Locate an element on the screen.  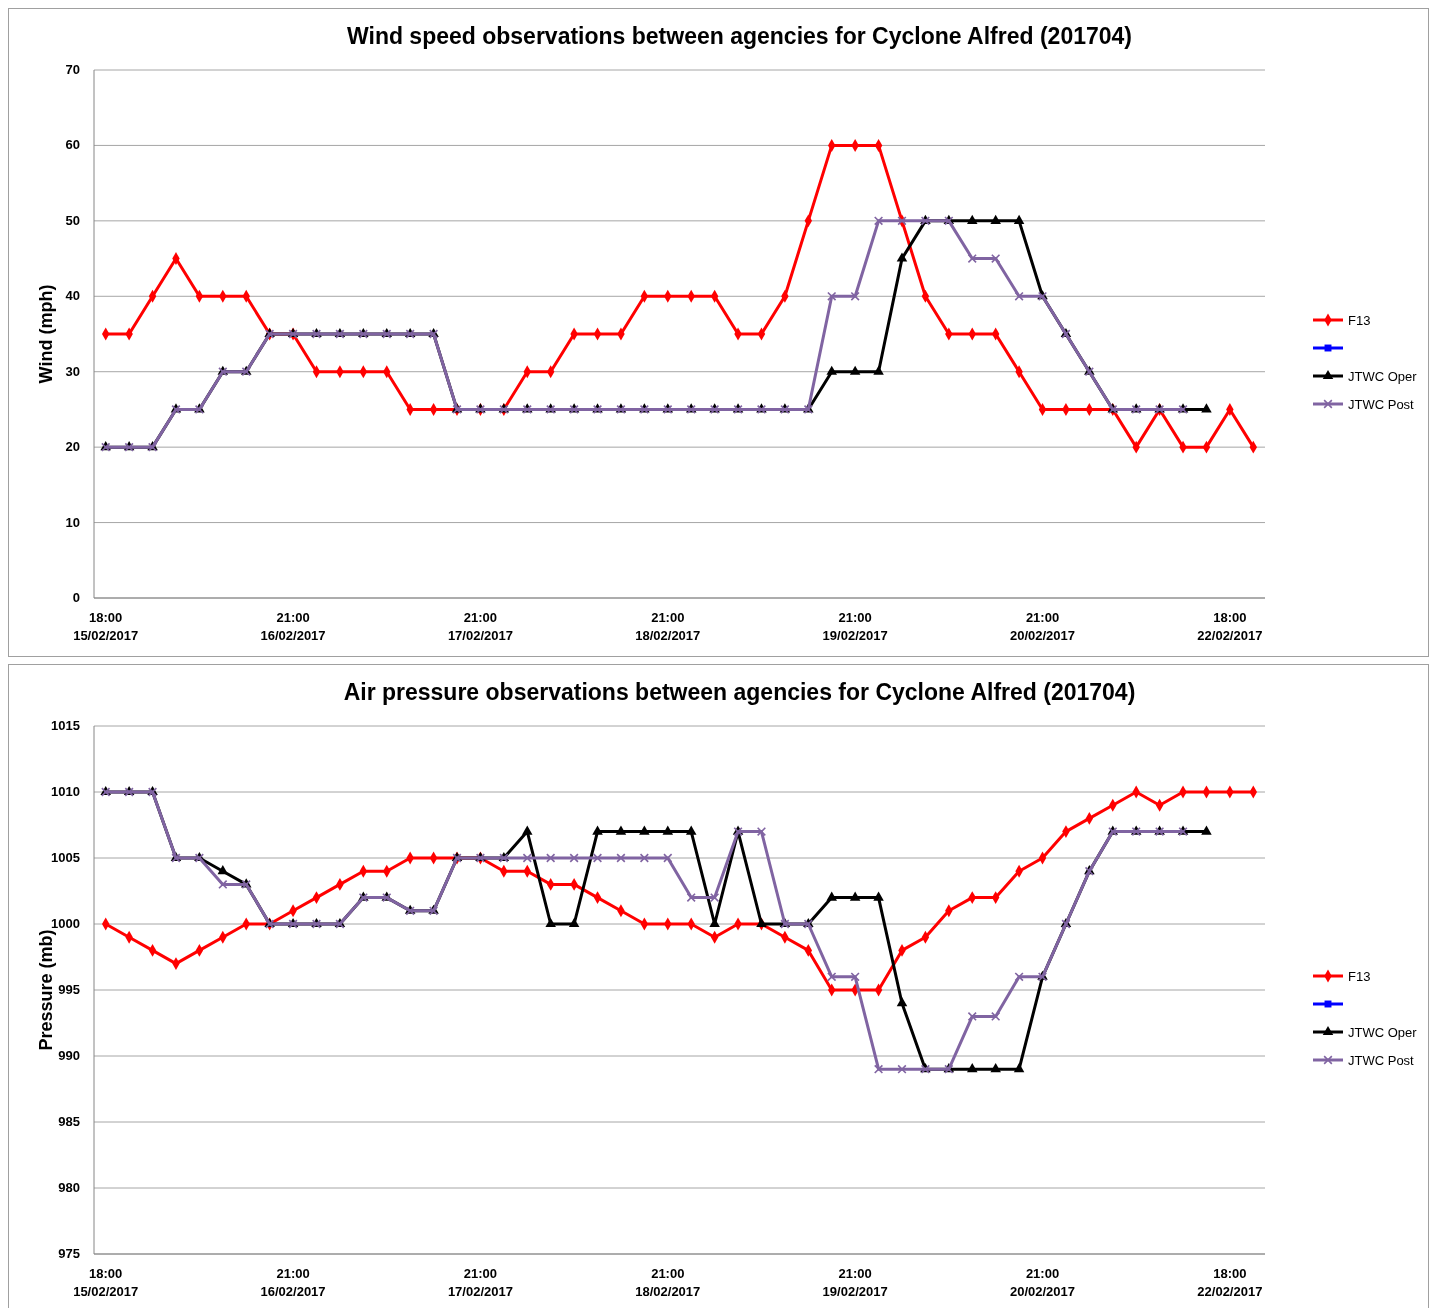
y-tick-label: 40 is located at coordinates (72, 296).